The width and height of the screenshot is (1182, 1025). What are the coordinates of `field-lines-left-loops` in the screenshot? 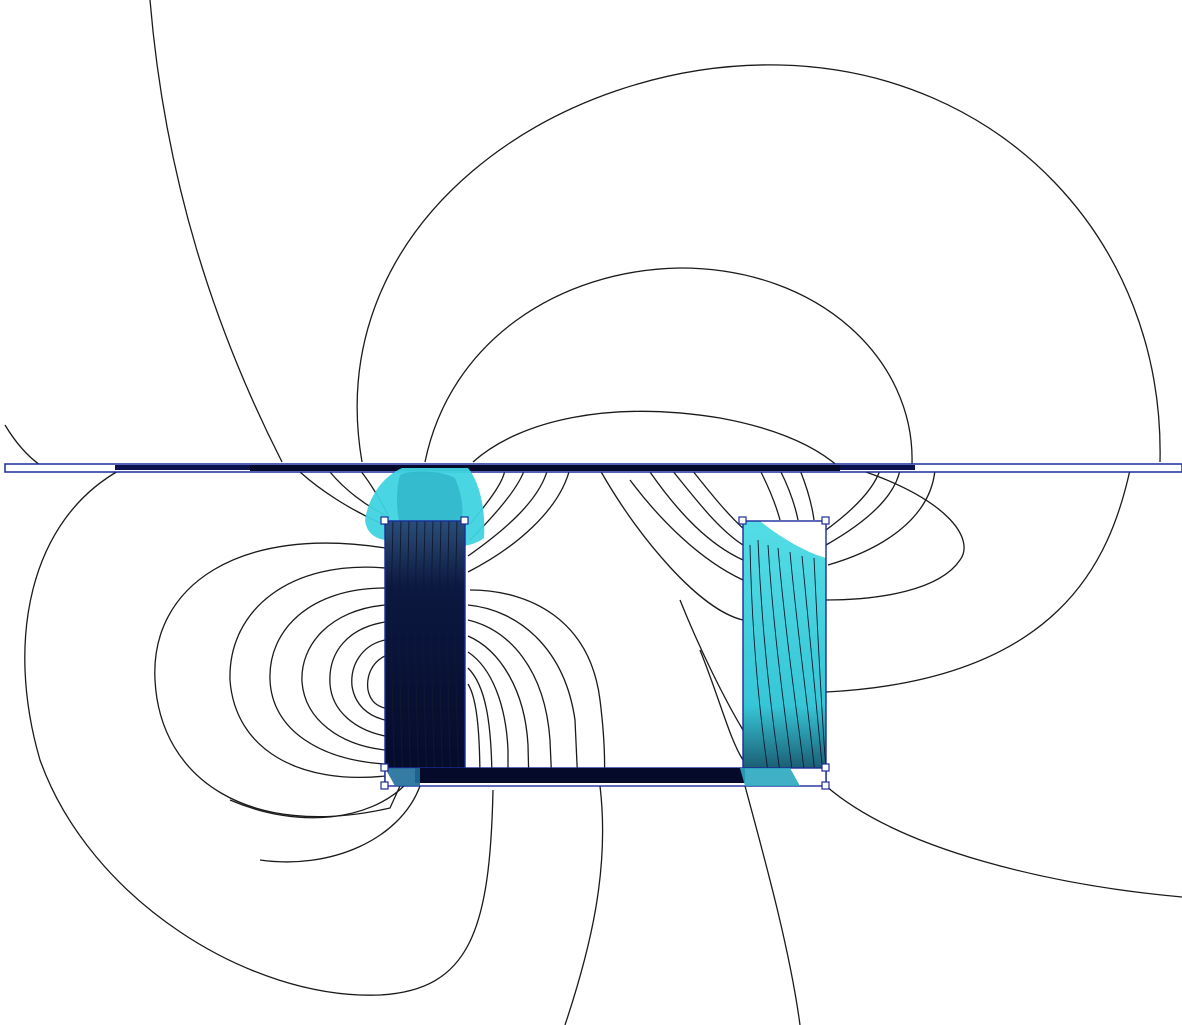 It's located at (287, 666).